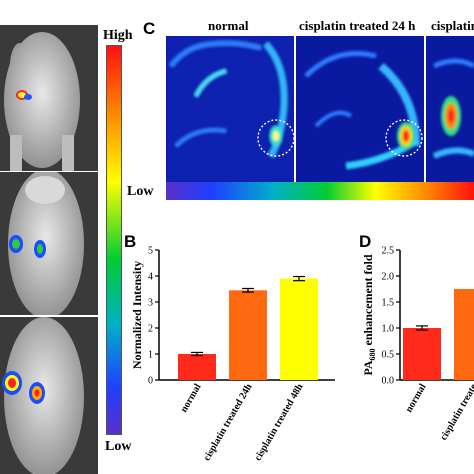  What do you see at coordinates (149, 28) in the screenshot?
I see `panel-letter-c: C` at bounding box center [149, 28].